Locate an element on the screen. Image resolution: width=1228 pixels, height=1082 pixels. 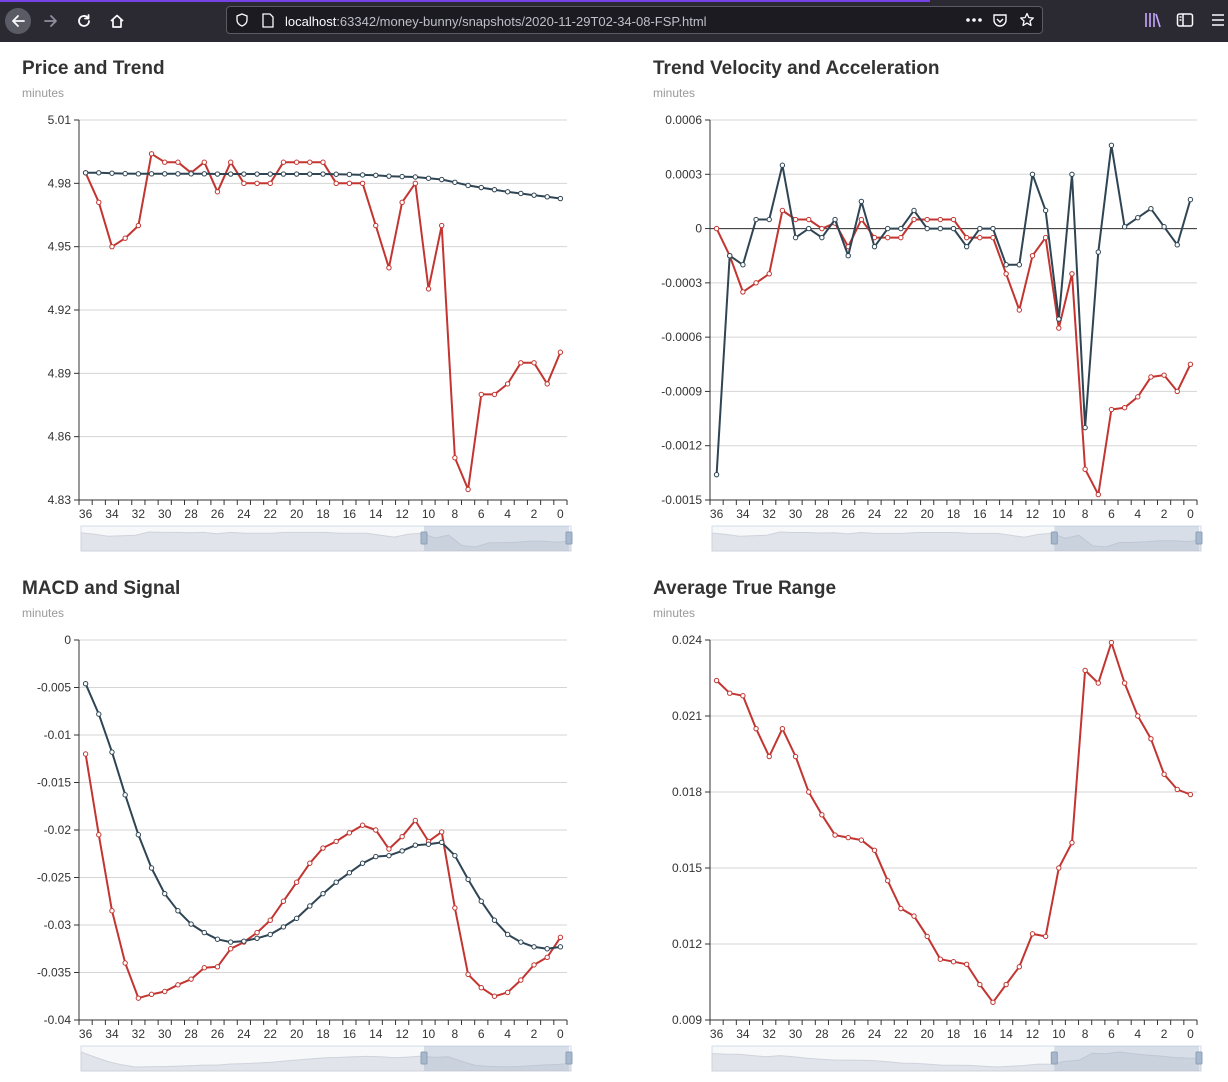
sidebar-icon is located at coordinates (1185, 20).